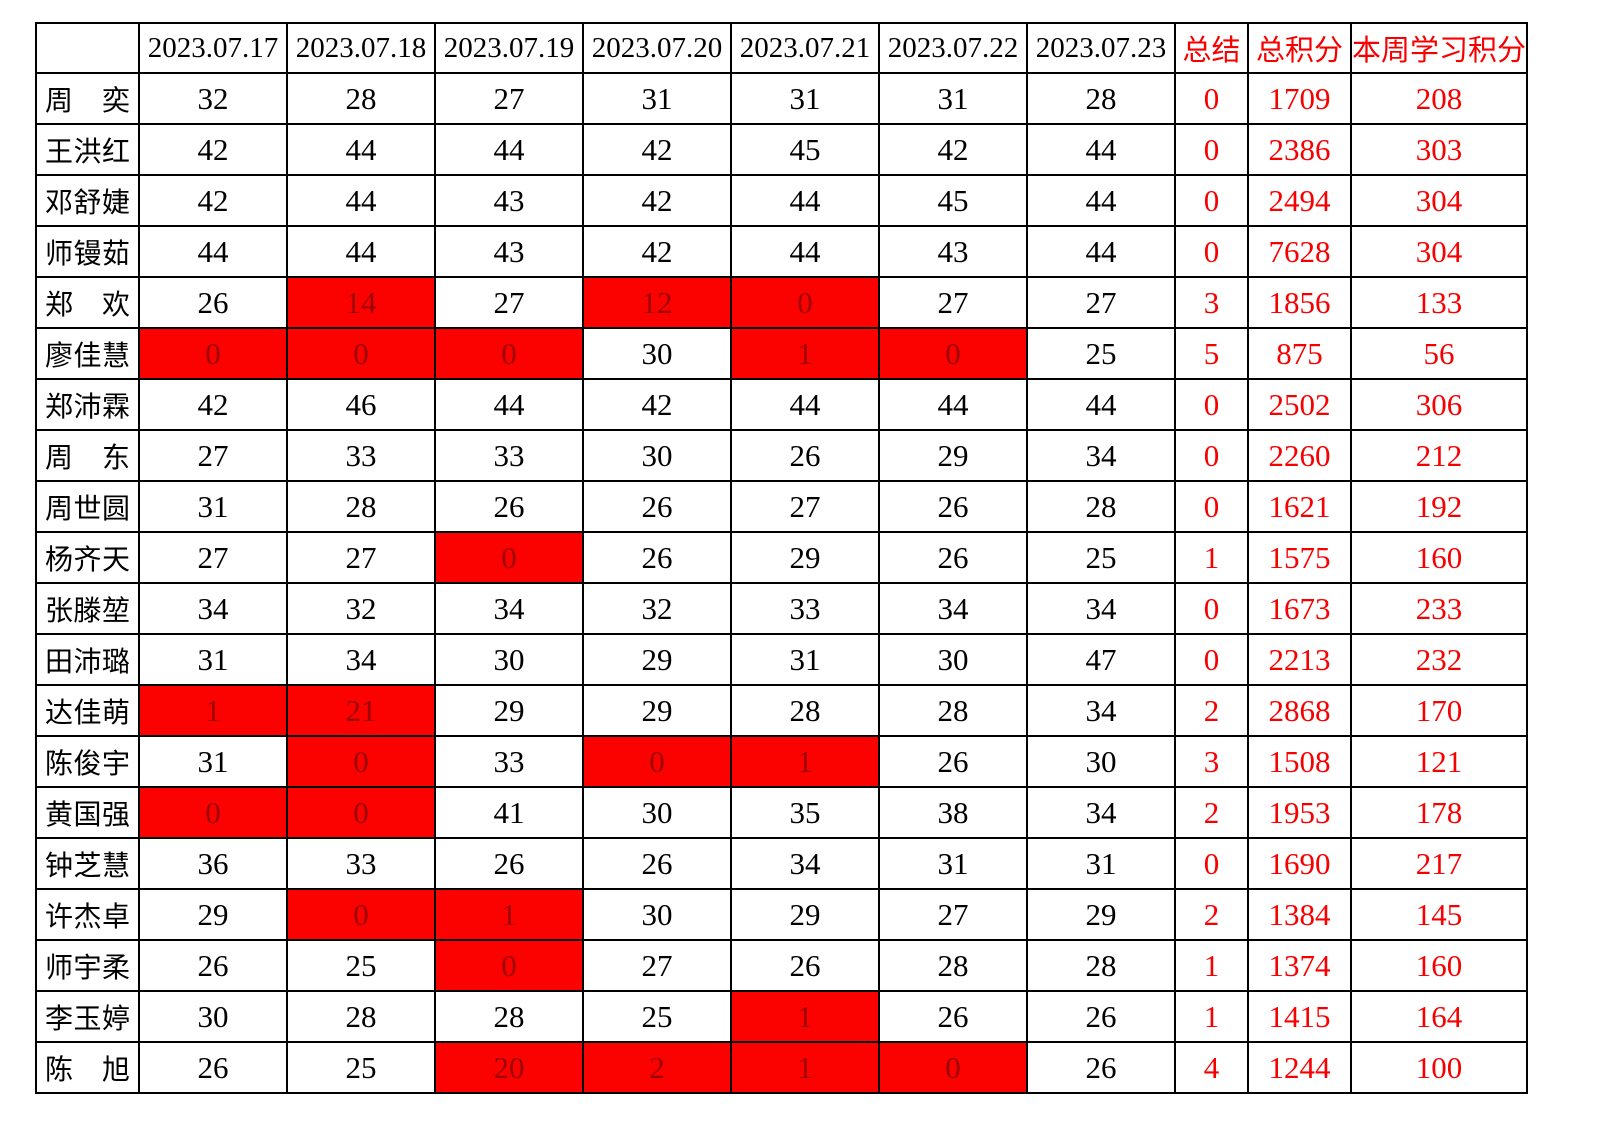 This screenshot has width=1602, height=1128. What do you see at coordinates (1439, 98) in the screenshot?
I see `week-points-cell: 208` at bounding box center [1439, 98].